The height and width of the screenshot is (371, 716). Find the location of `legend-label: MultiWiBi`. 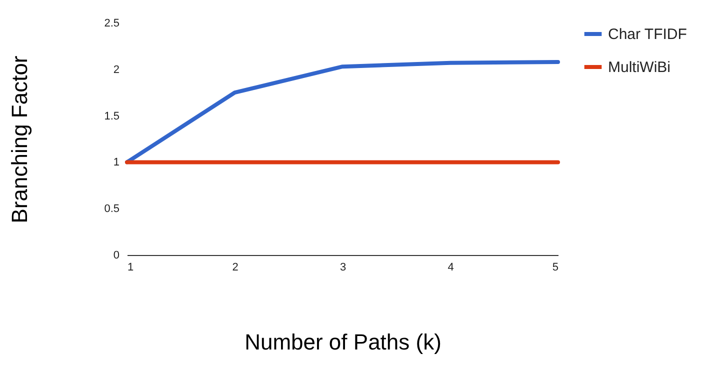

legend-label: MultiWiBi is located at coordinates (639, 67).